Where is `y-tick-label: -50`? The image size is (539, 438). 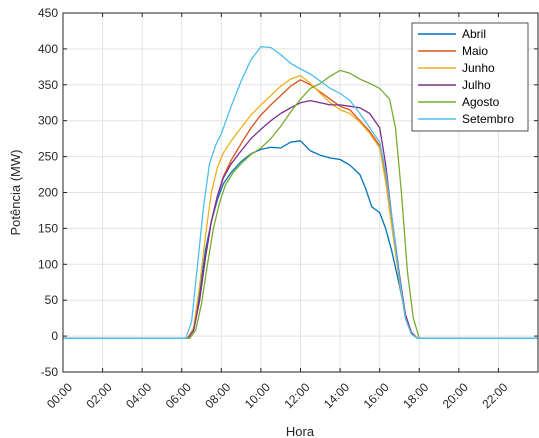
y-tick-label: -50 is located at coordinates (50, 372).